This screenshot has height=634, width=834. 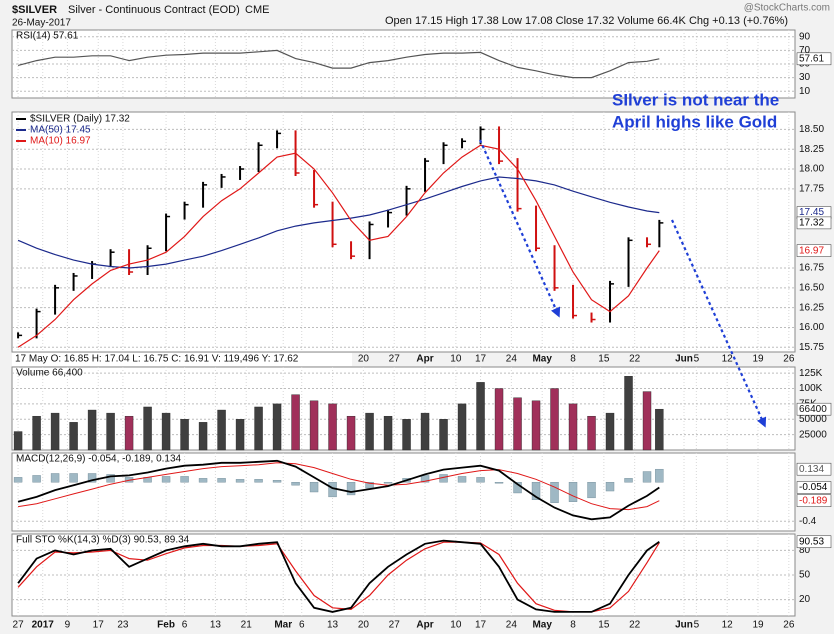 I want to click on date-row-label: Apr, so click(x=424, y=359).